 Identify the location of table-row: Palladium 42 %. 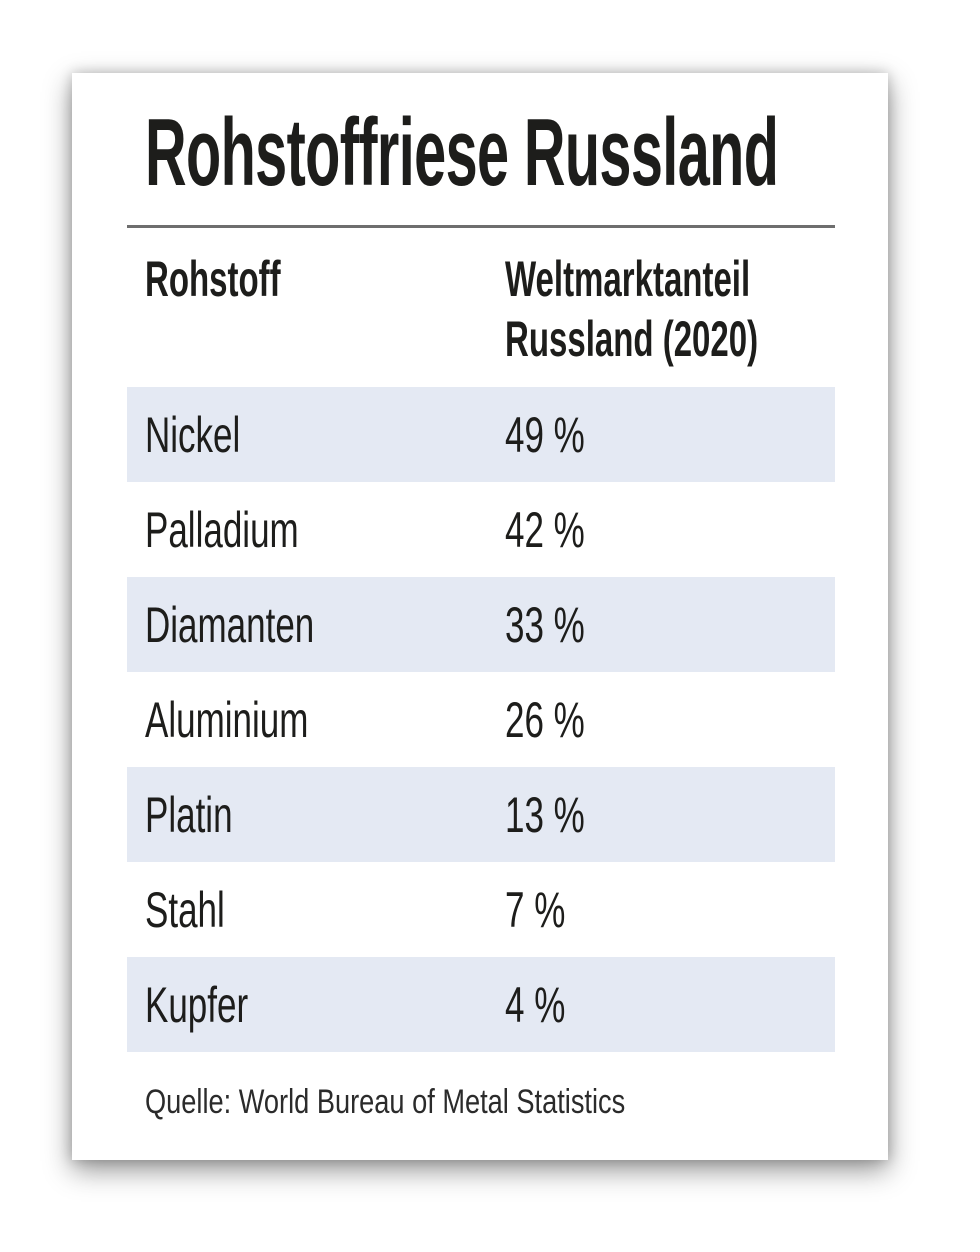
(481, 529).